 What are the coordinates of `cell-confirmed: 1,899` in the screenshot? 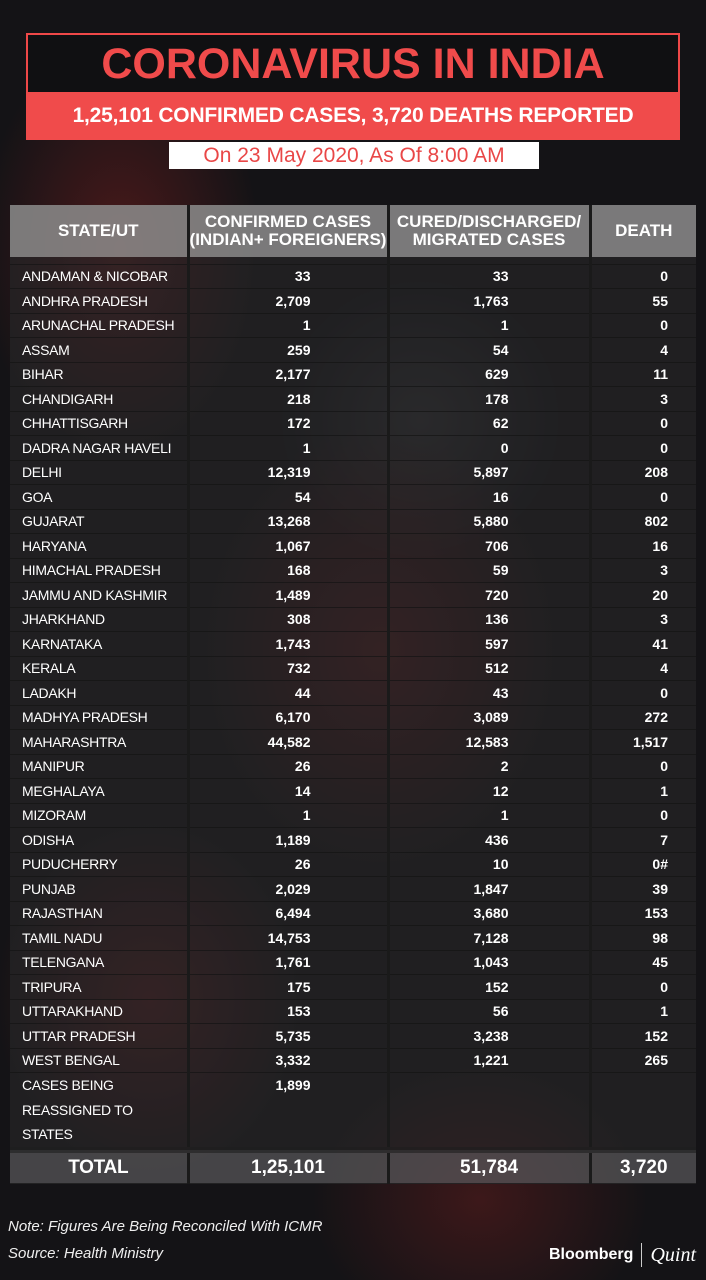 It's located at (287, 1111).